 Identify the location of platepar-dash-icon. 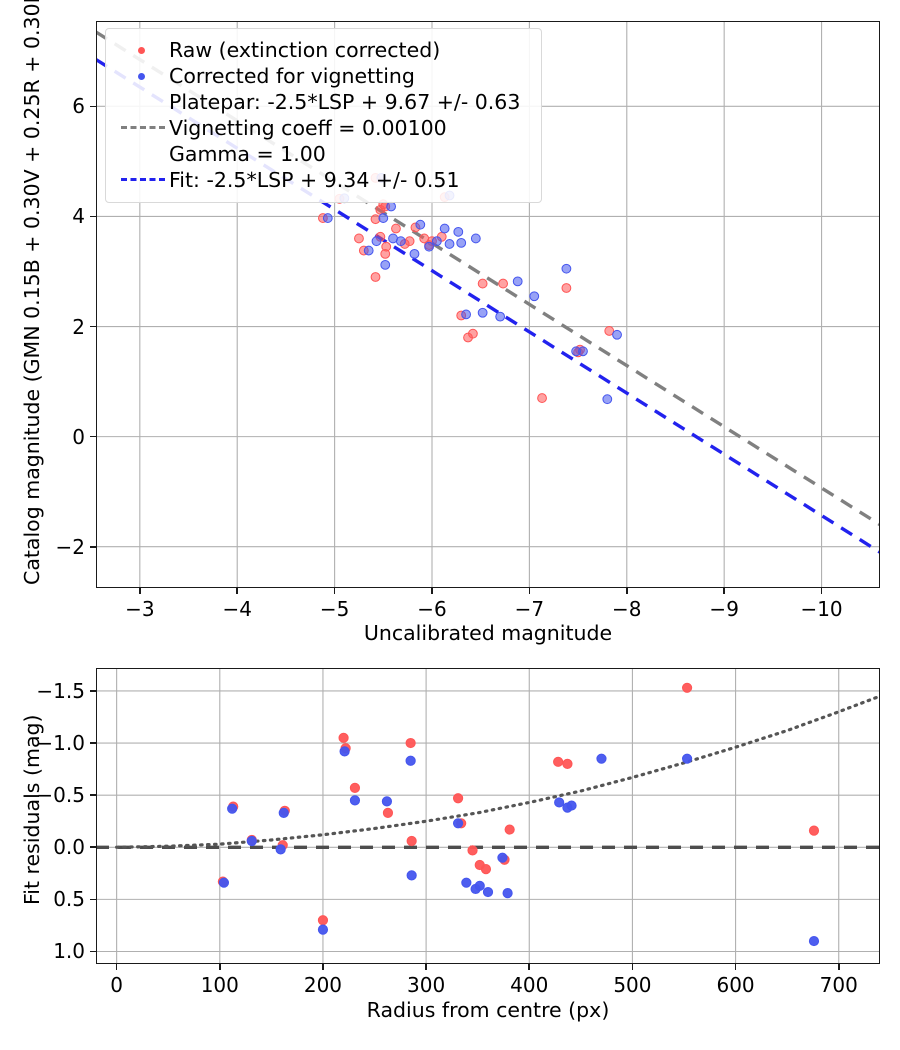
(143, 127).